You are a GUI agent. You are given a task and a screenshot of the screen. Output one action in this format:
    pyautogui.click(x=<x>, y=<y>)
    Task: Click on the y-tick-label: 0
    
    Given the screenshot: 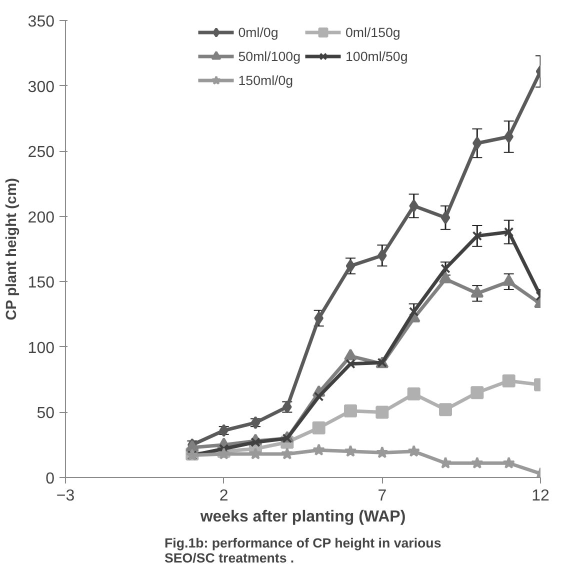 What is the action you would take?
    pyautogui.click(x=50, y=479)
    